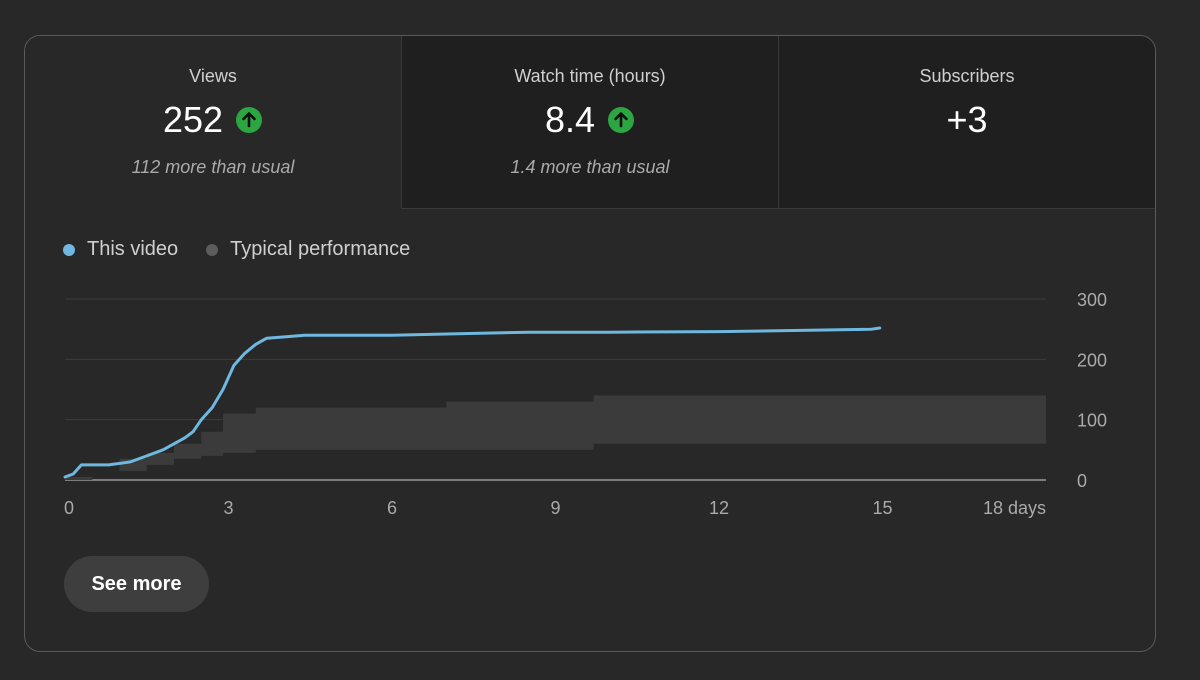  What do you see at coordinates (882, 508) in the screenshot?
I see `x-tick-label: 15` at bounding box center [882, 508].